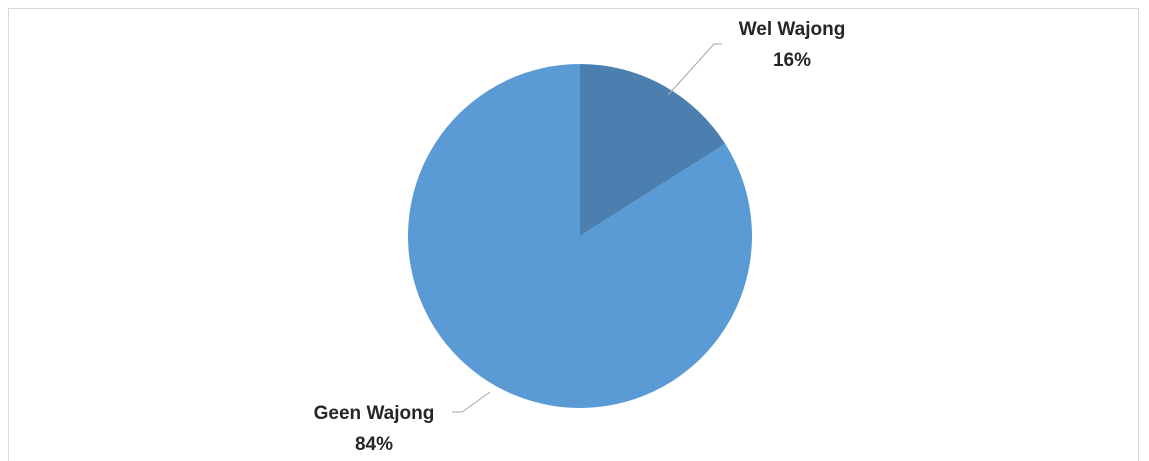 The width and height of the screenshot is (1149, 461). I want to click on slice-label-value-wel-wajong: 16%, so click(792, 60).